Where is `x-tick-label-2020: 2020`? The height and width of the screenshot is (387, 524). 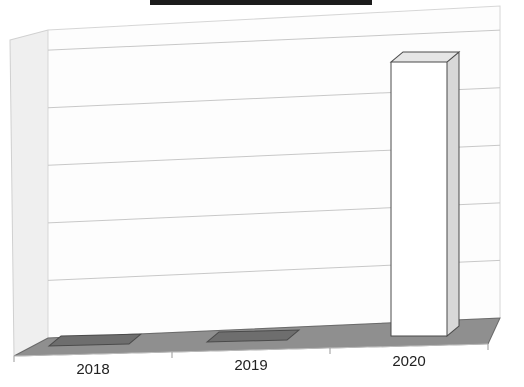
x-tick-label-2020: 2020 is located at coordinates (408, 361).